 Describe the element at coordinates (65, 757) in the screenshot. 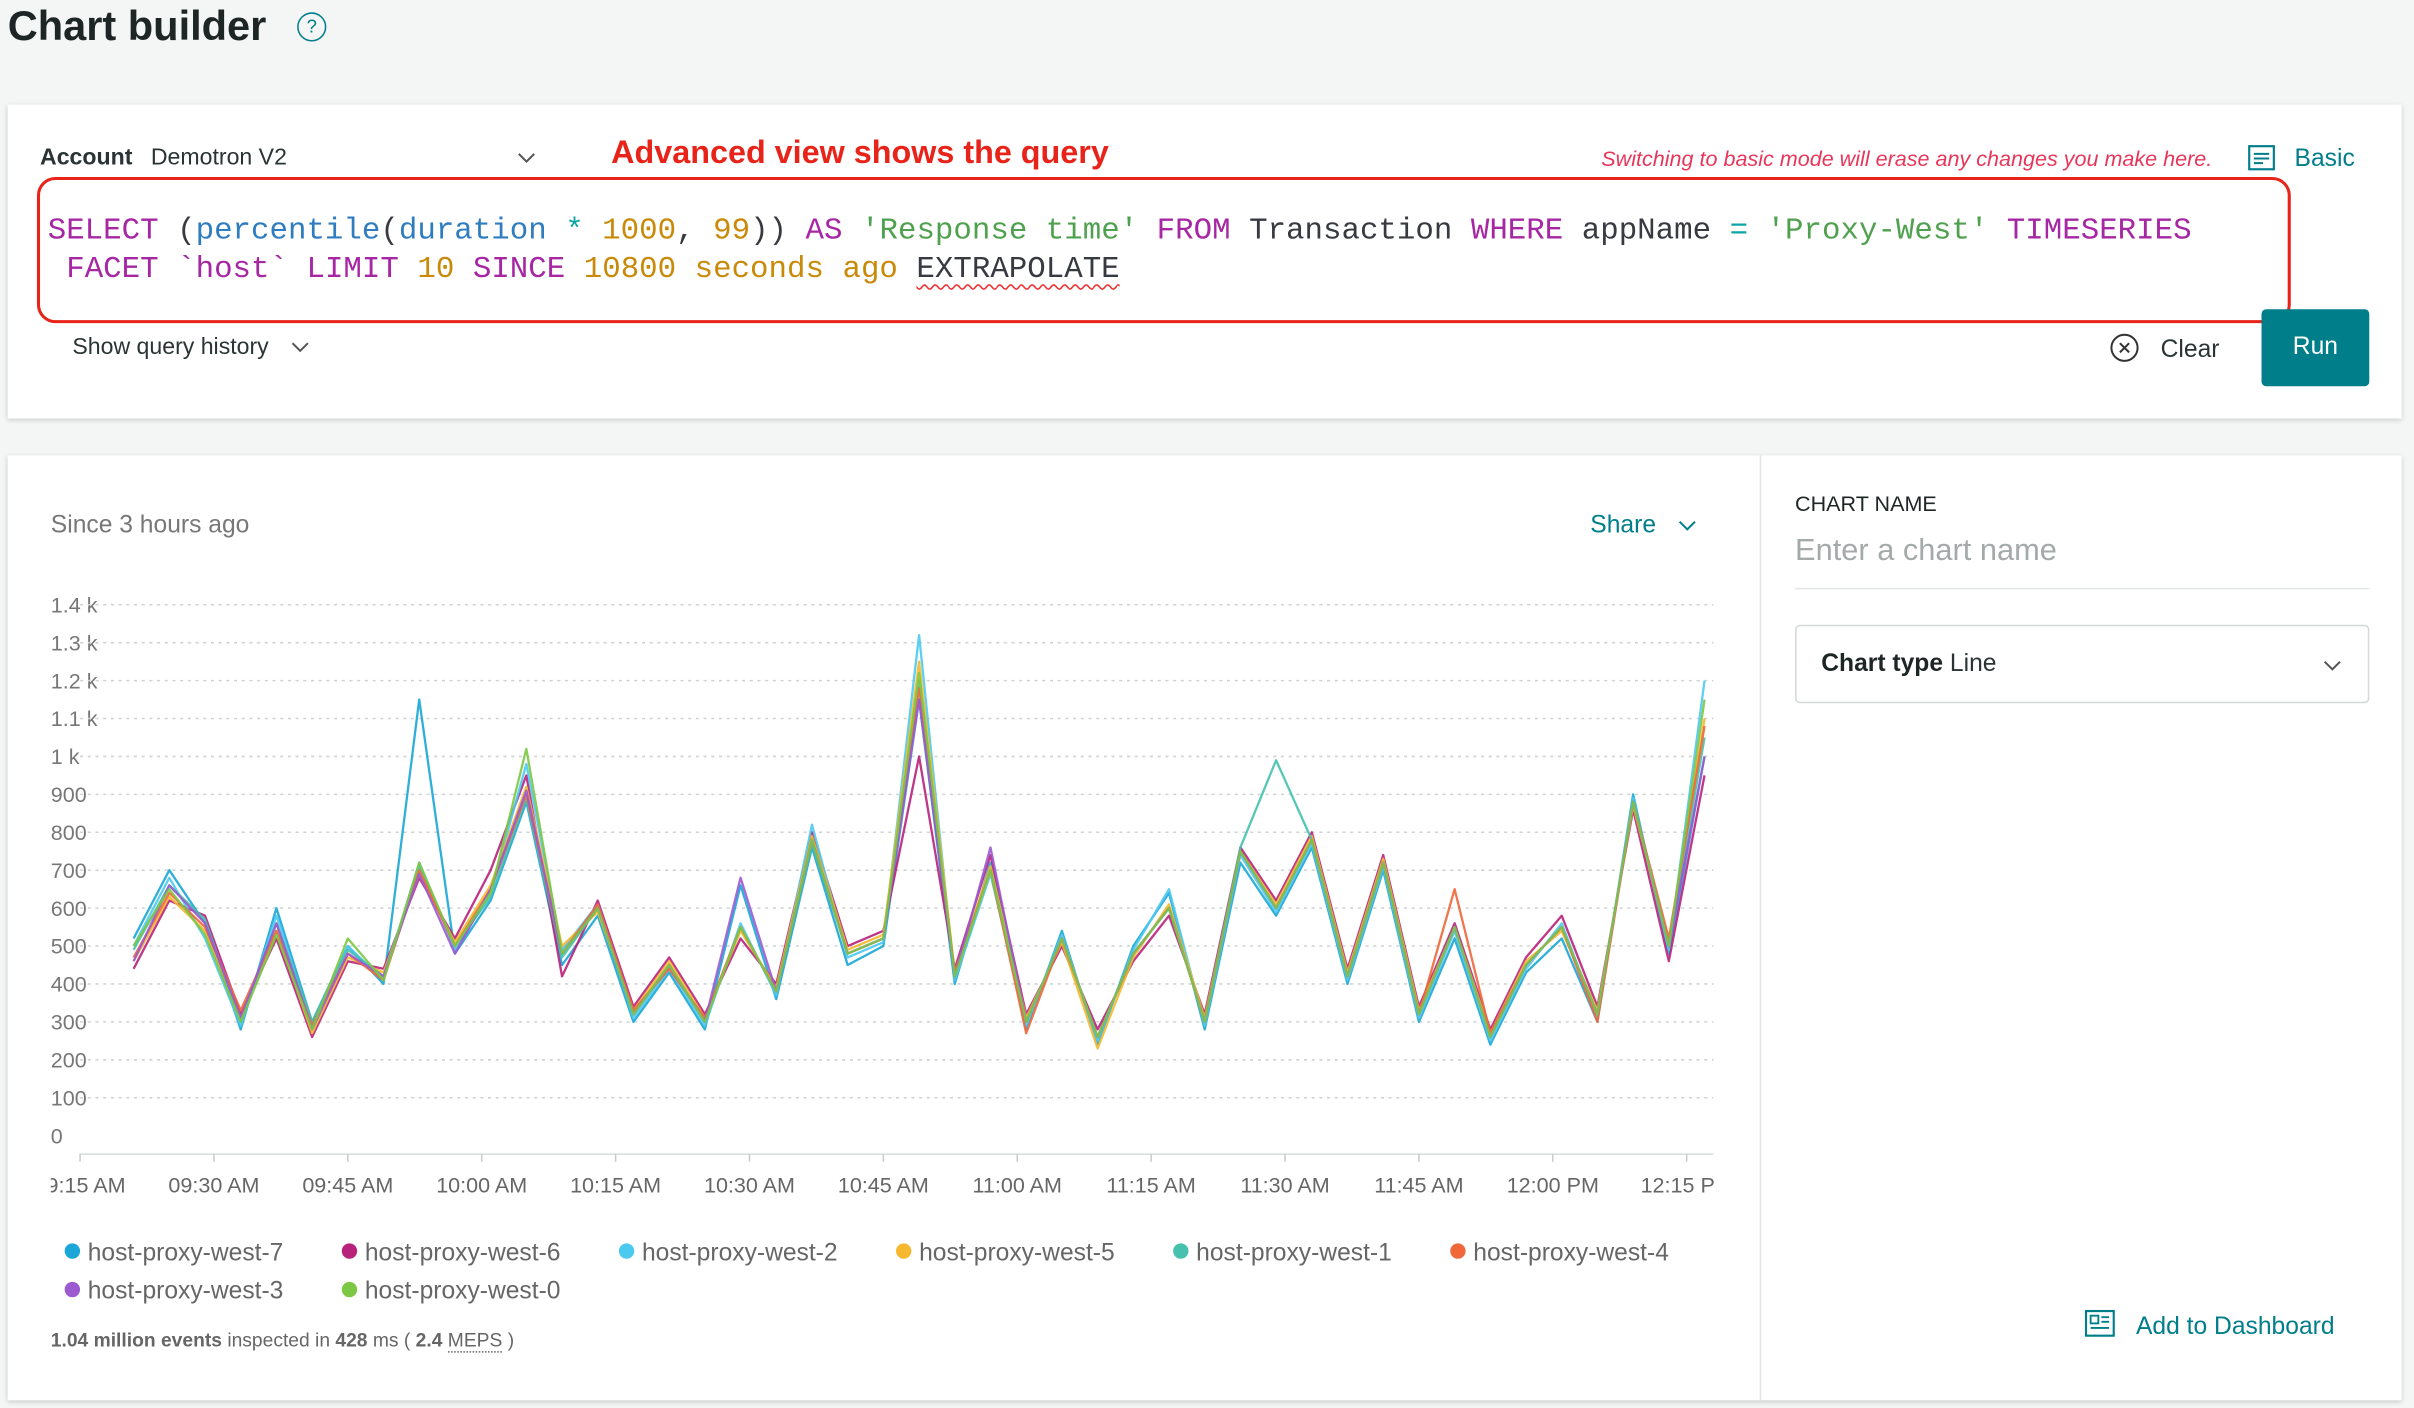

I see `y-tick-label: 1 k` at that location.